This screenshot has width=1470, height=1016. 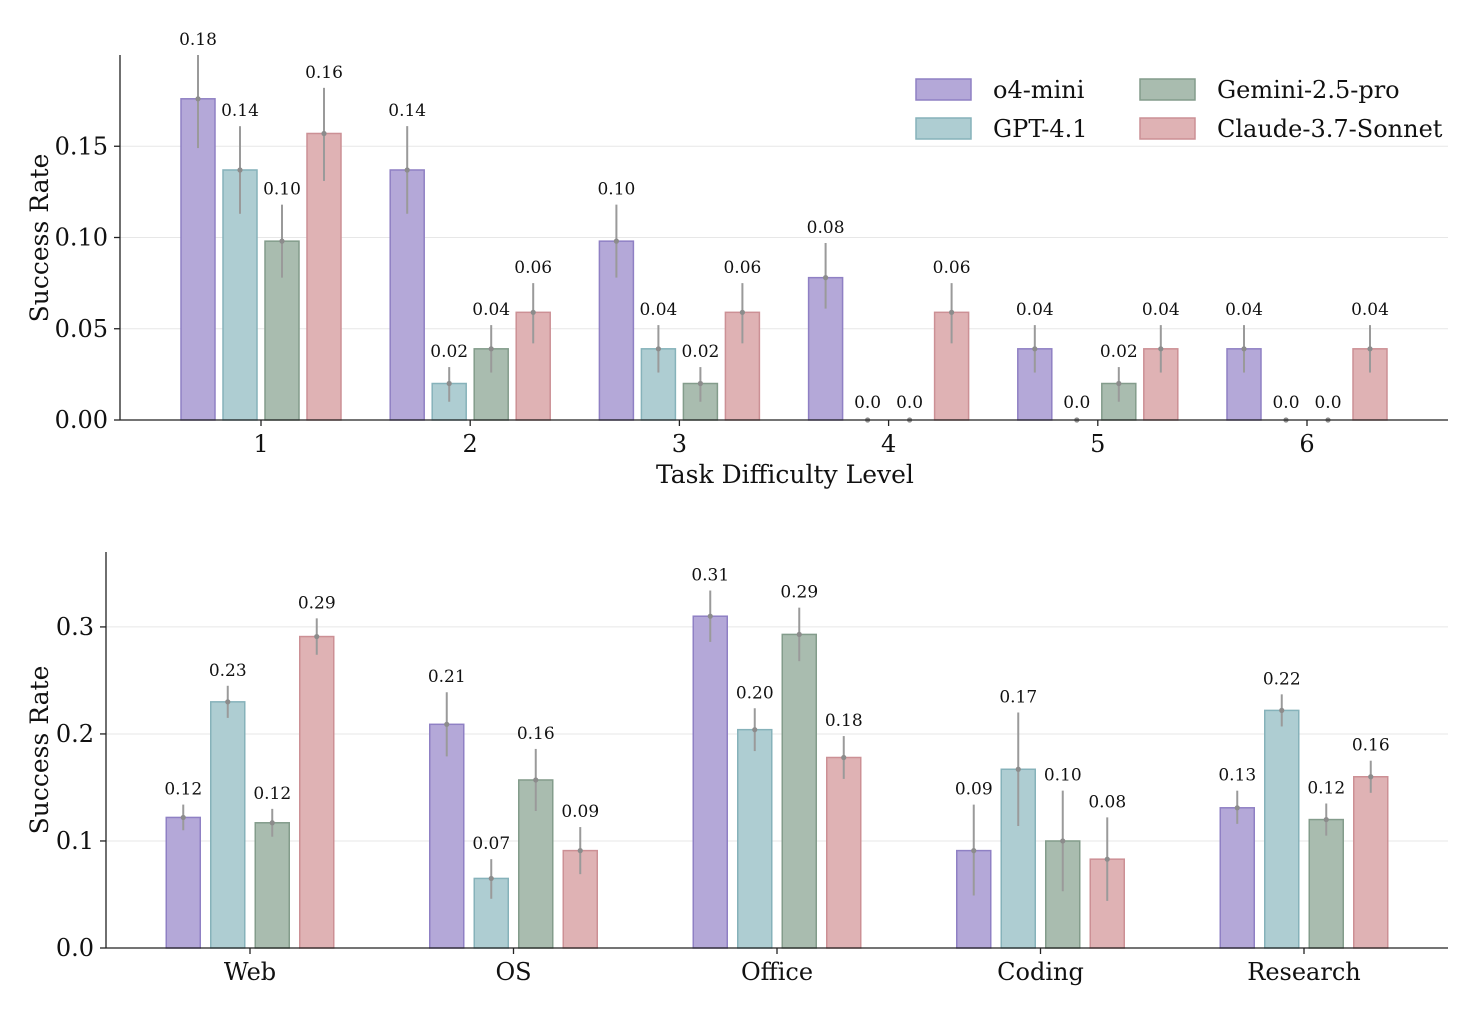 What do you see at coordinates (1282, 829) in the screenshot?
I see `bar-gpt-4-1-research` at bounding box center [1282, 829].